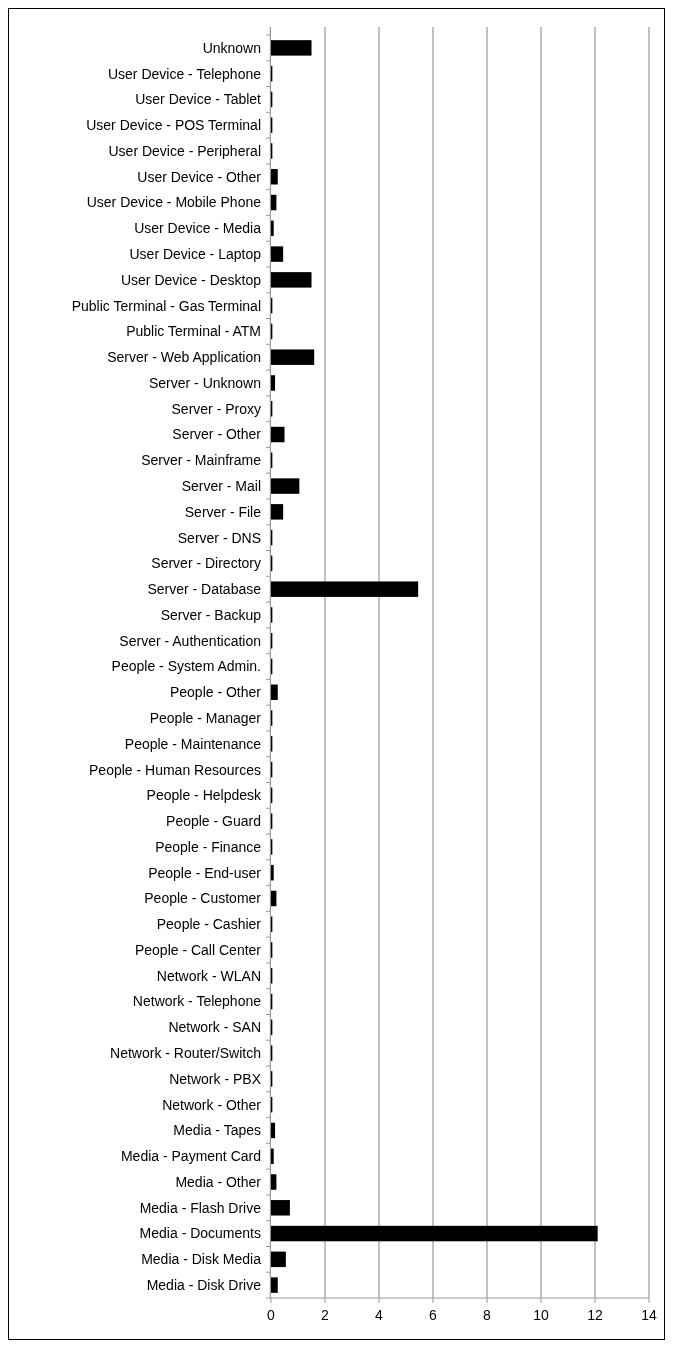 Image resolution: width=673 pixels, height=1348 pixels. I want to click on y-tick-label: People - Manager, so click(205, 717).